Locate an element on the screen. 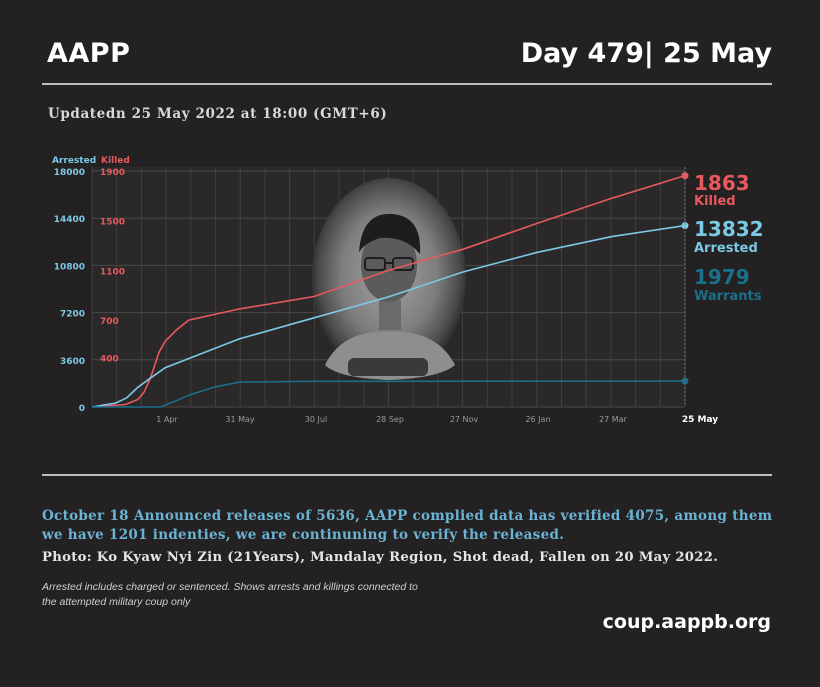  arrested-tick-label: 18000 is located at coordinates (69, 173).